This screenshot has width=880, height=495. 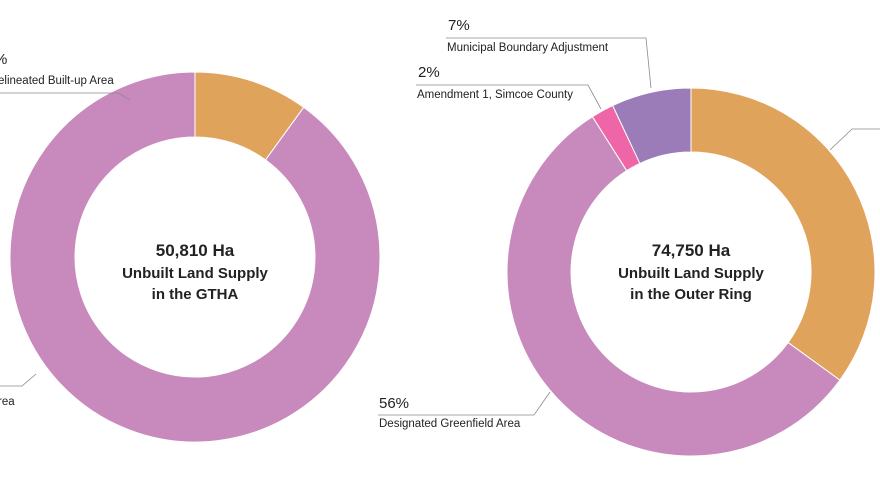 I want to click on gtha-greenfield-label: rea, so click(x=7, y=402).